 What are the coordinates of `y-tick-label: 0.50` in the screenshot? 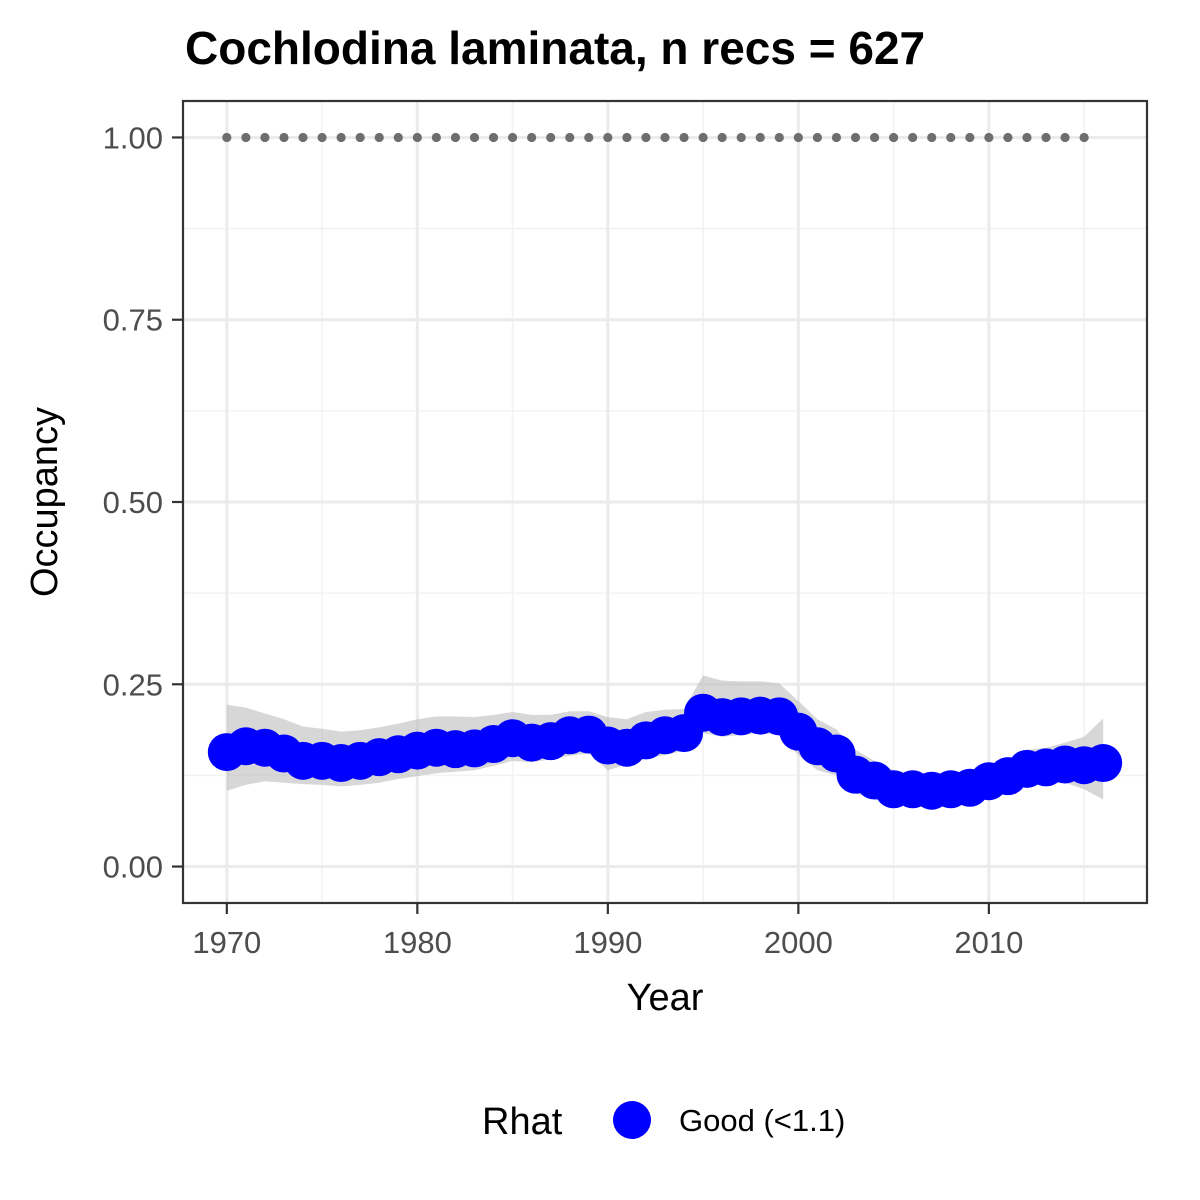 It's located at (133, 502).